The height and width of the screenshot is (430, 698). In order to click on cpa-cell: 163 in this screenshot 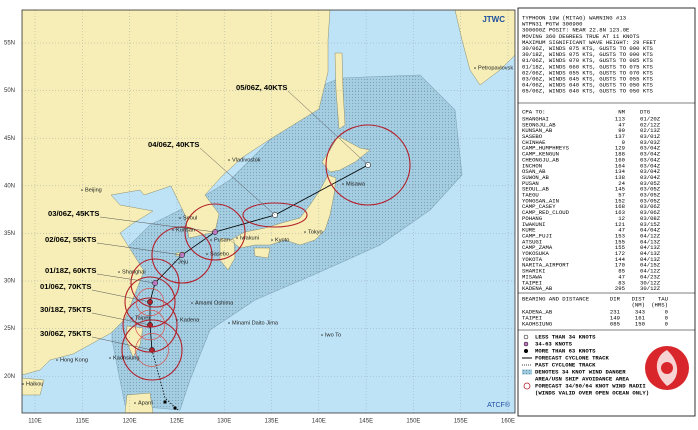, I will do `click(620, 212)`.